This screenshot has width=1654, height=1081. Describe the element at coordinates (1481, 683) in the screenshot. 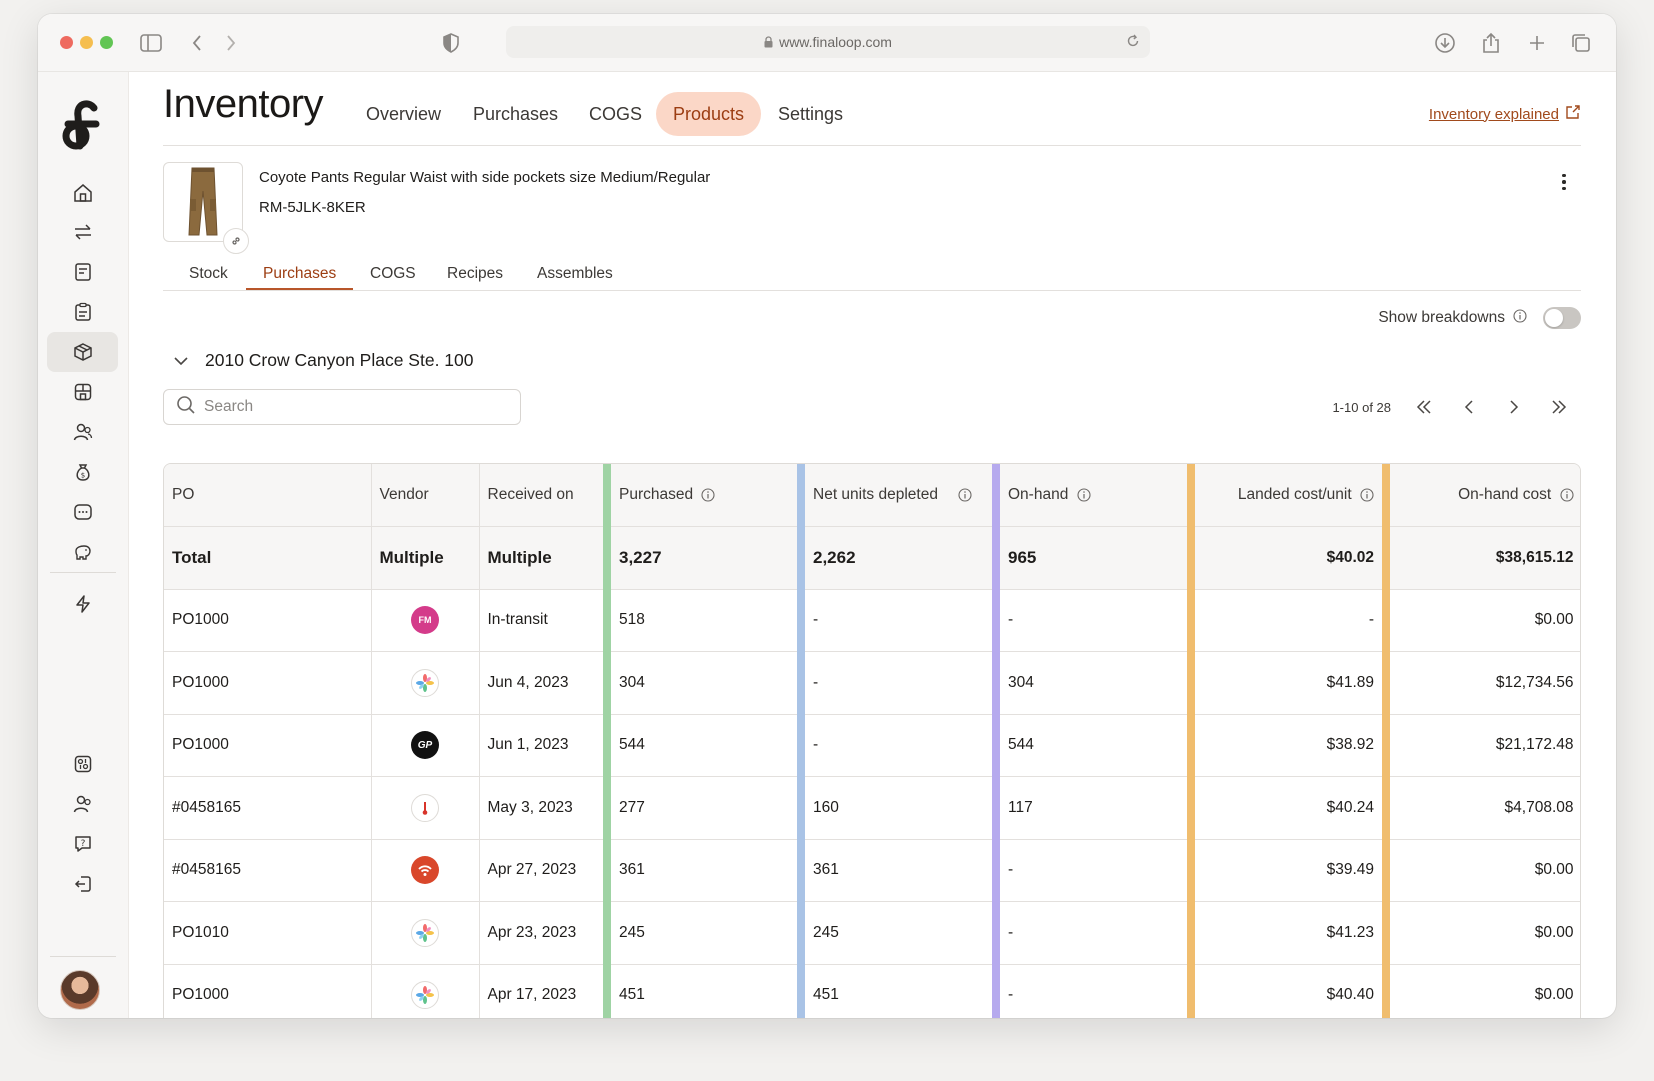

I see `row-onhand-cost: $12,734.56` at that location.